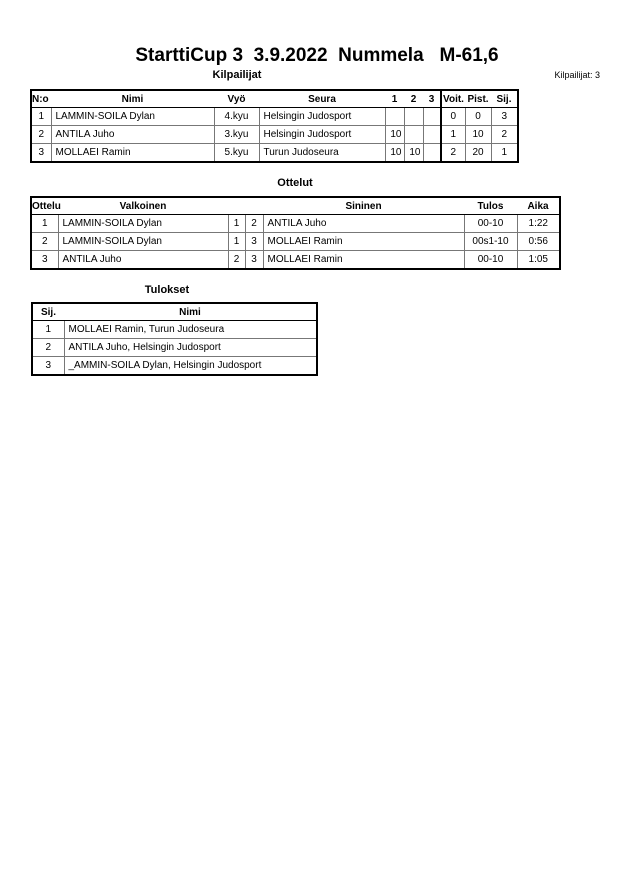 This screenshot has width=630, height=891. Describe the element at coordinates (538, 223) in the screenshot. I see `cell: 1:22` at that location.